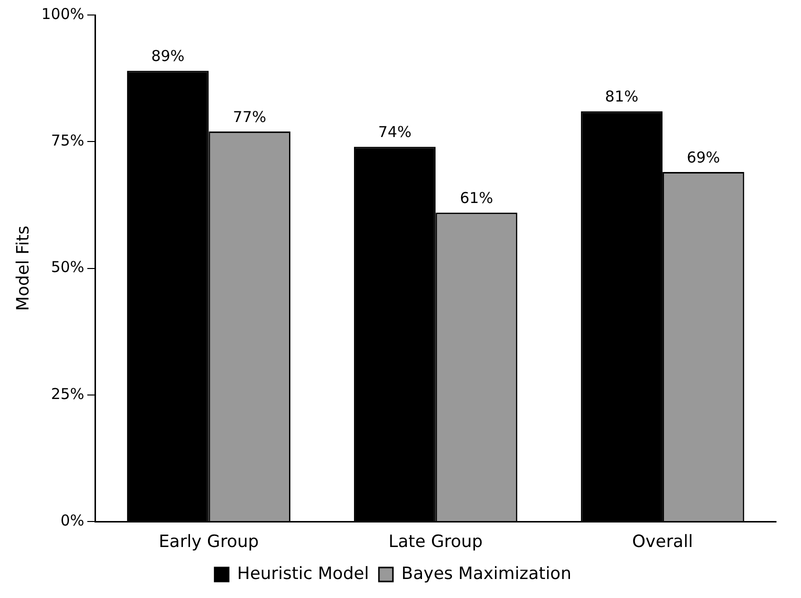 The image size is (801, 598). What do you see at coordinates (67, 393) in the screenshot?
I see `y-tick-label: 25%` at bounding box center [67, 393].